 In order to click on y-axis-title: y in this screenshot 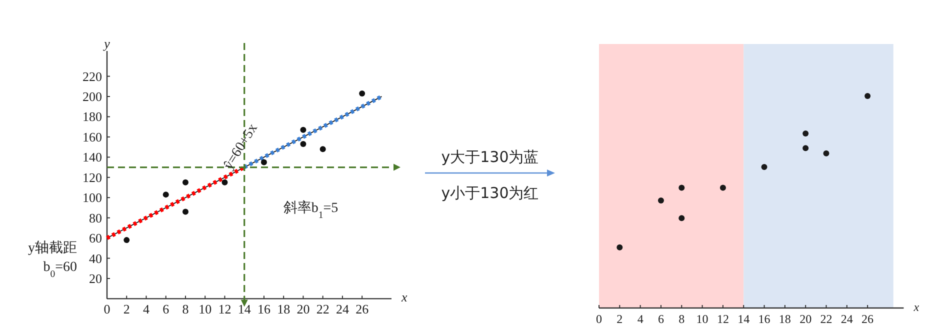, I will do `click(106, 43)`.